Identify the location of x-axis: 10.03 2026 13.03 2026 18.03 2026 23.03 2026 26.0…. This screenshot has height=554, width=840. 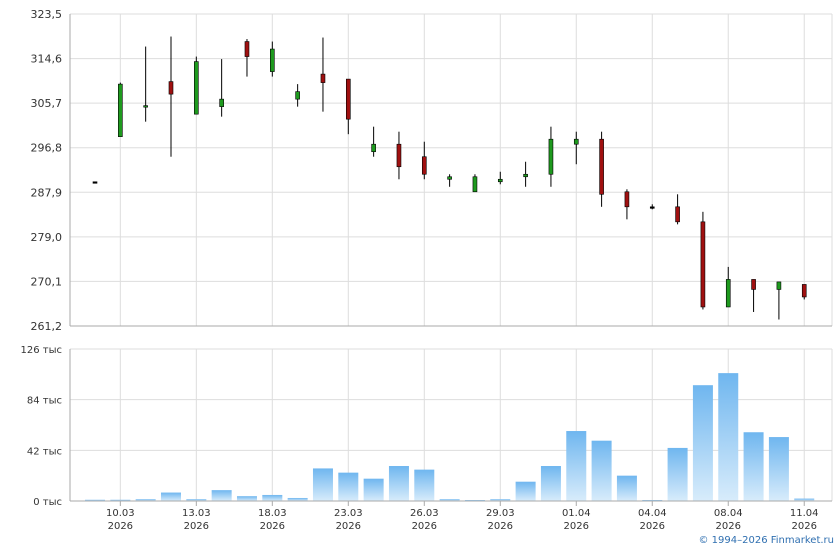
(451, 516).